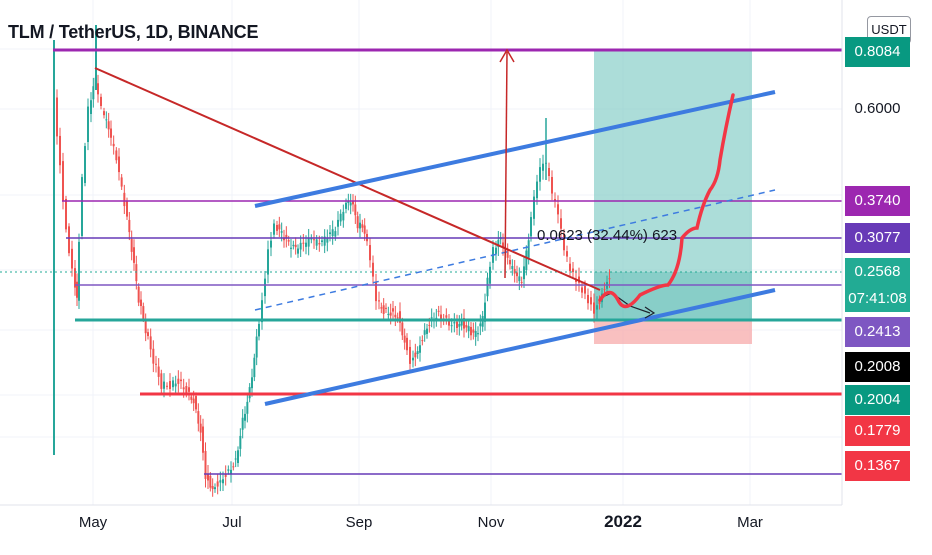 This screenshot has width=932, height=555. I want to click on last-price-value: 0.2568, so click(877, 271).